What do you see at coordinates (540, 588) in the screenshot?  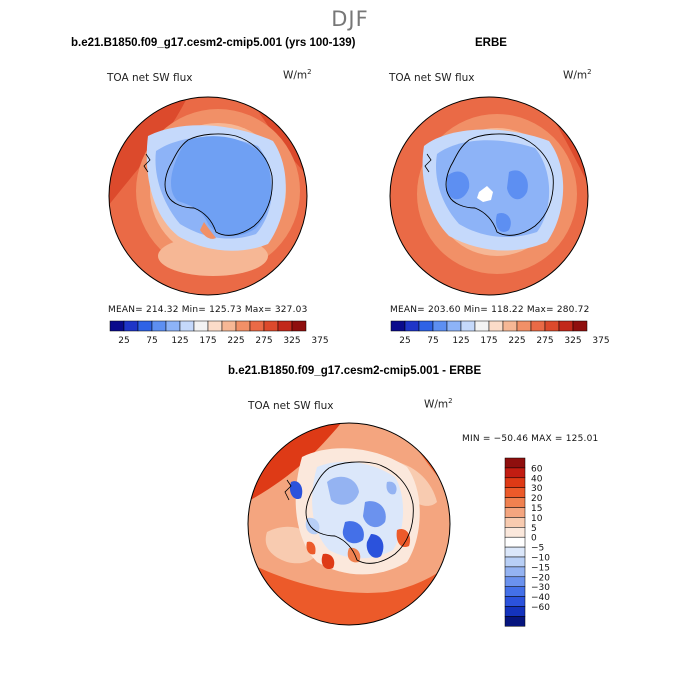 I see `colorbar-tick-label: −30` at bounding box center [540, 588].